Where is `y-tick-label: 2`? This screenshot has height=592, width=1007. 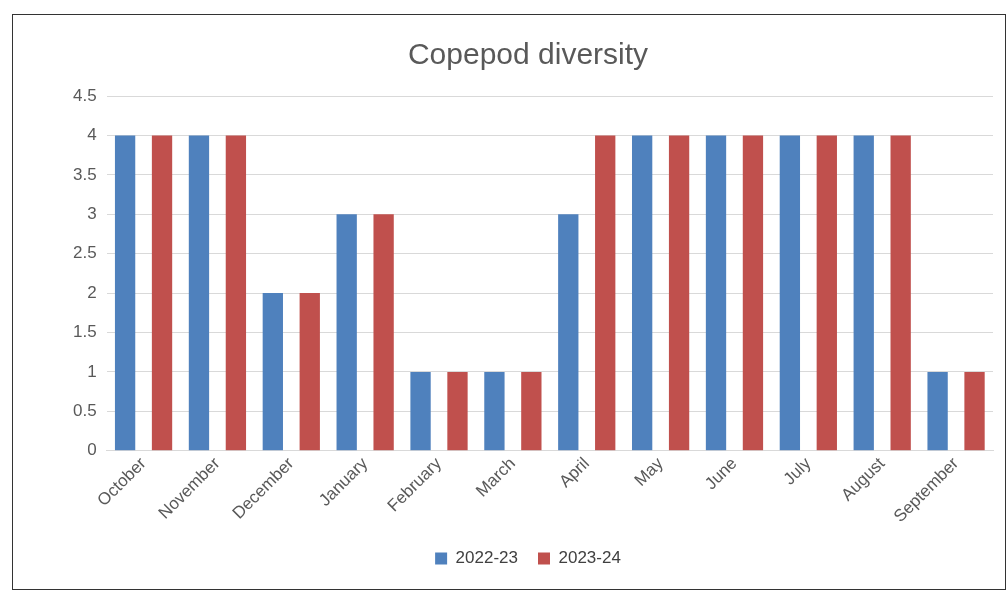
y-tick-label: 2 is located at coordinates (92, 292).